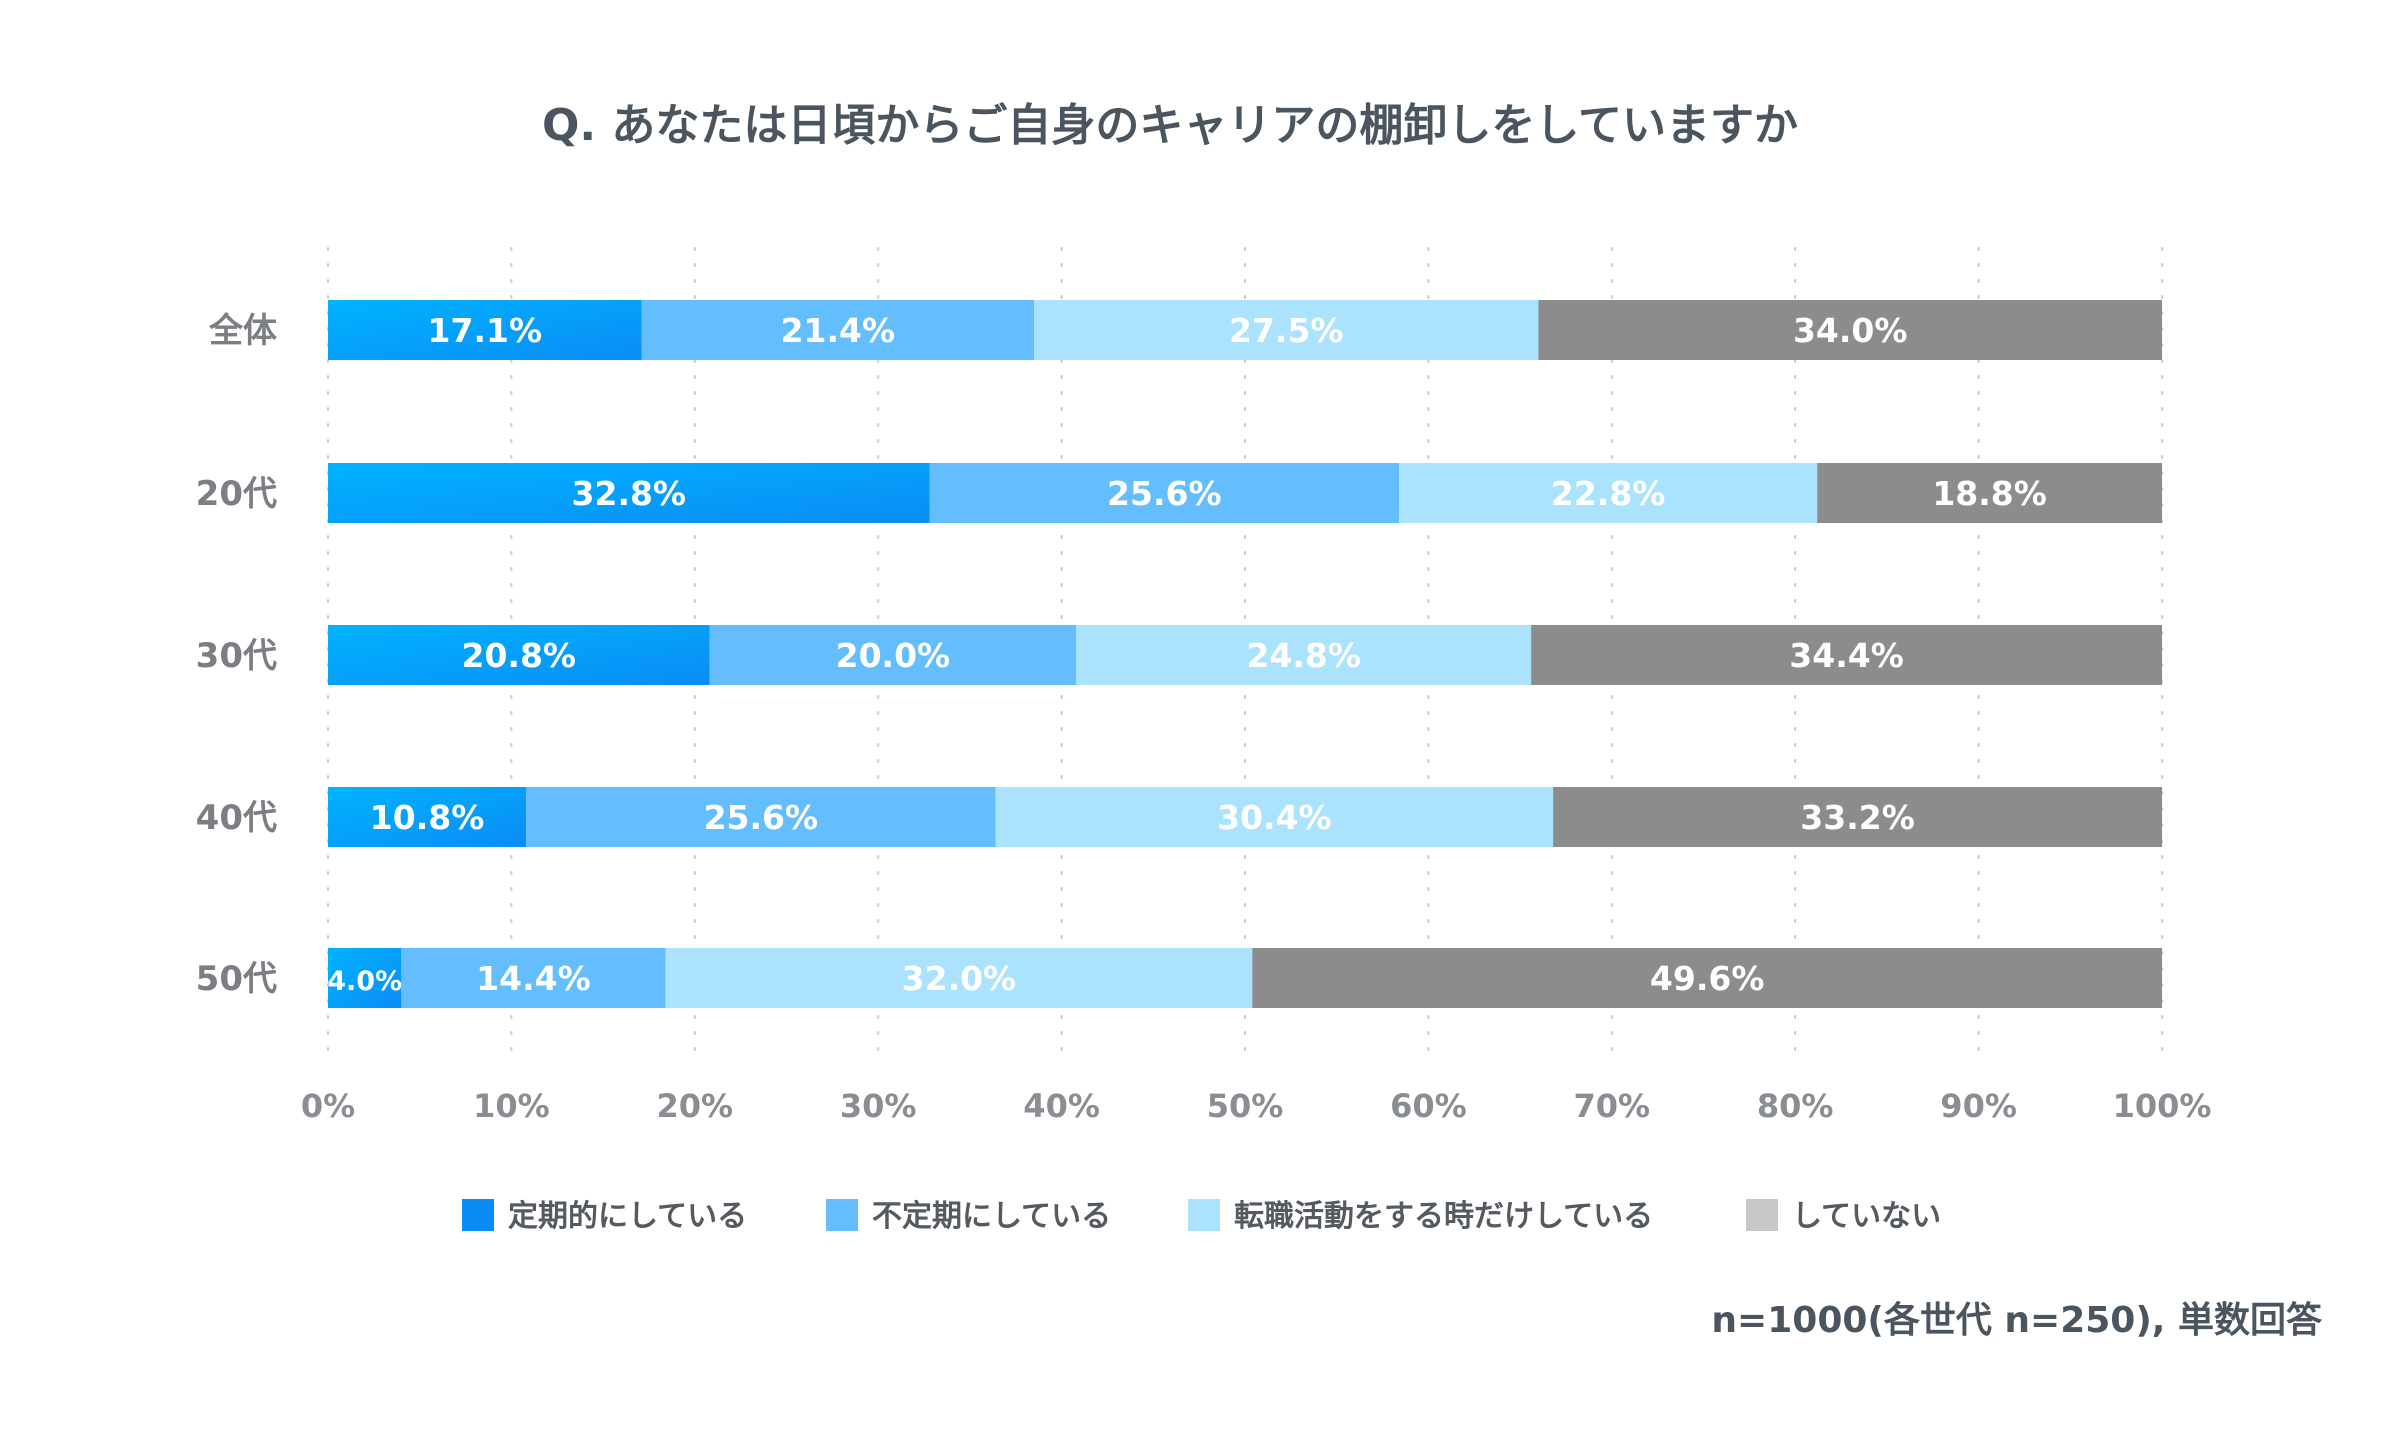 The width and height of the screenshot is (2400, 1440). I want to click on x-tick-label-20: 20%, so click(695, 1106).